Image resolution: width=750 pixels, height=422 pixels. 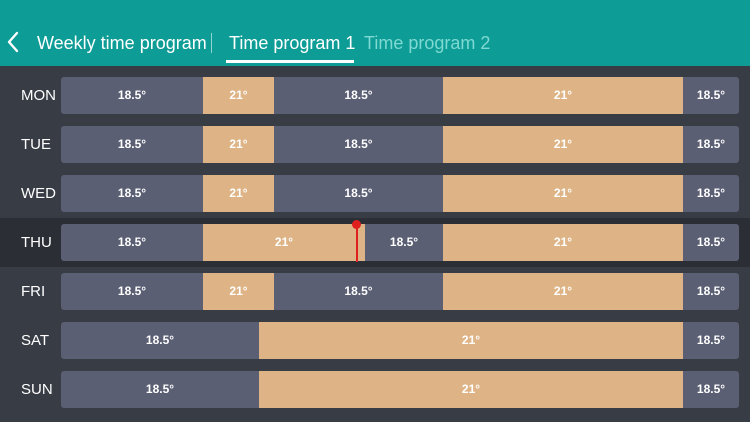 I want to click on day-label: SUN, so click(x=37, y=389).